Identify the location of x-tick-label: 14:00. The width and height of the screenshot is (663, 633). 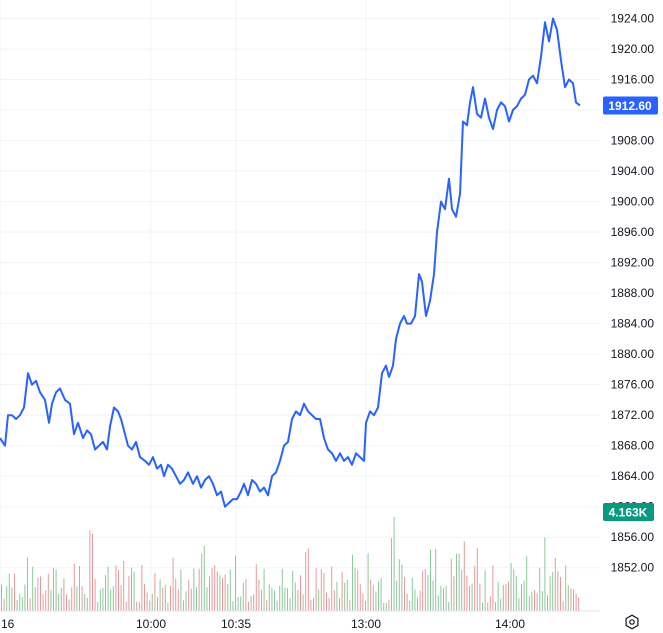
(510, 624).